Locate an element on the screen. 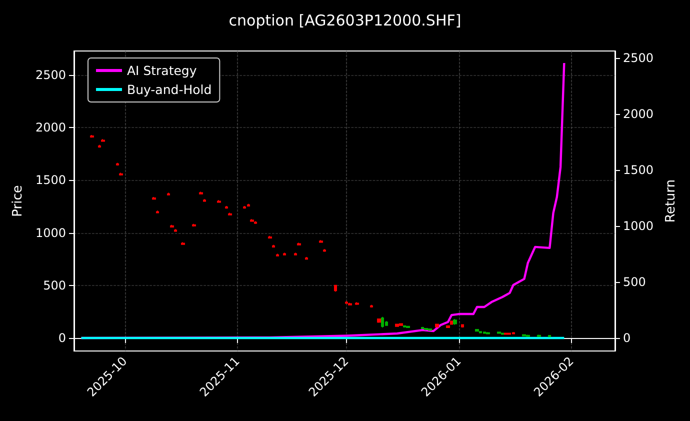 The image size is (690, 421). y-tick-label: 1500 is located at coordinates (50, 180).